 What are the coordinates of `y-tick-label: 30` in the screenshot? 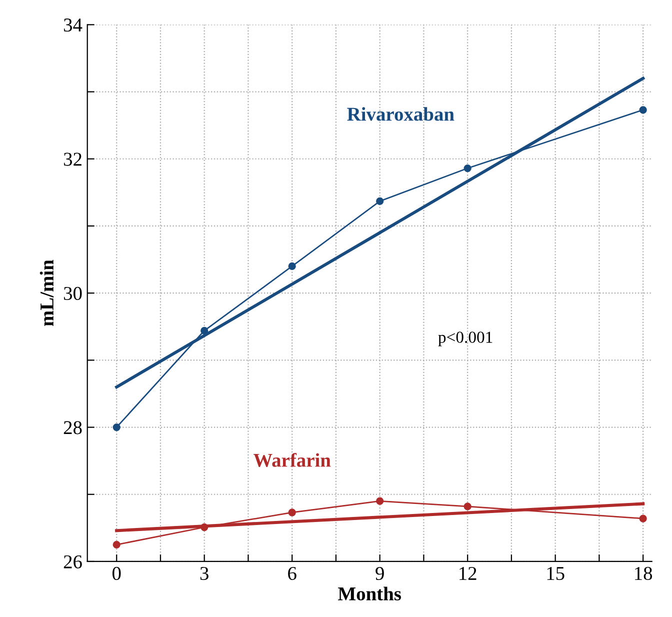 It's located at (73, 293).